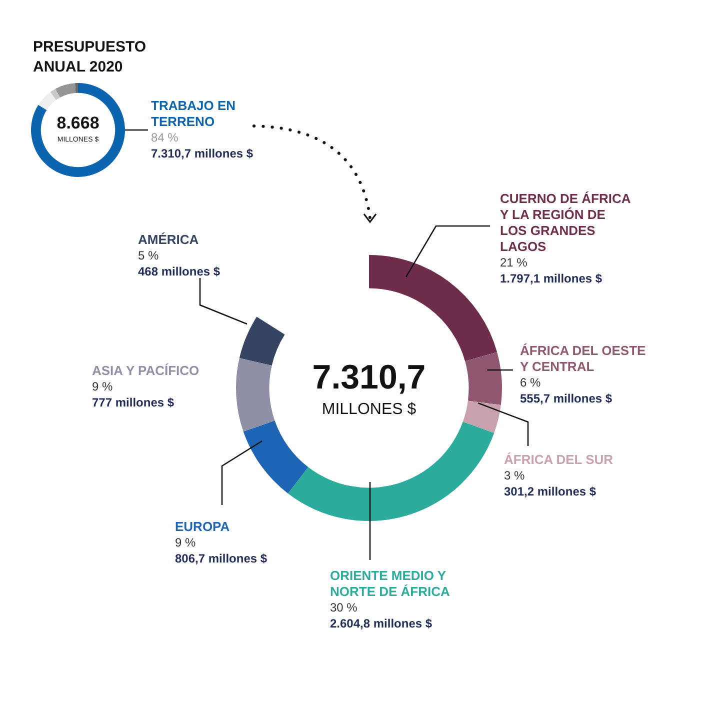  Describe the element at coordinates (551, 270) in the screenshot. I see `data-label: 21 % 1.797,1 millones $` at that location.